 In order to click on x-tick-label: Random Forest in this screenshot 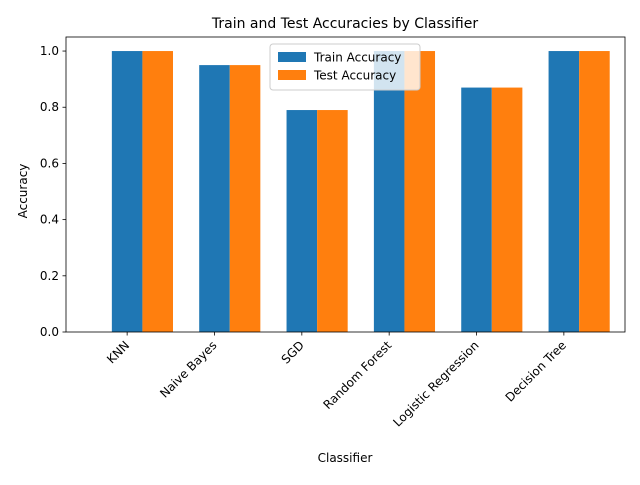, I will do `click(358, 375)`.